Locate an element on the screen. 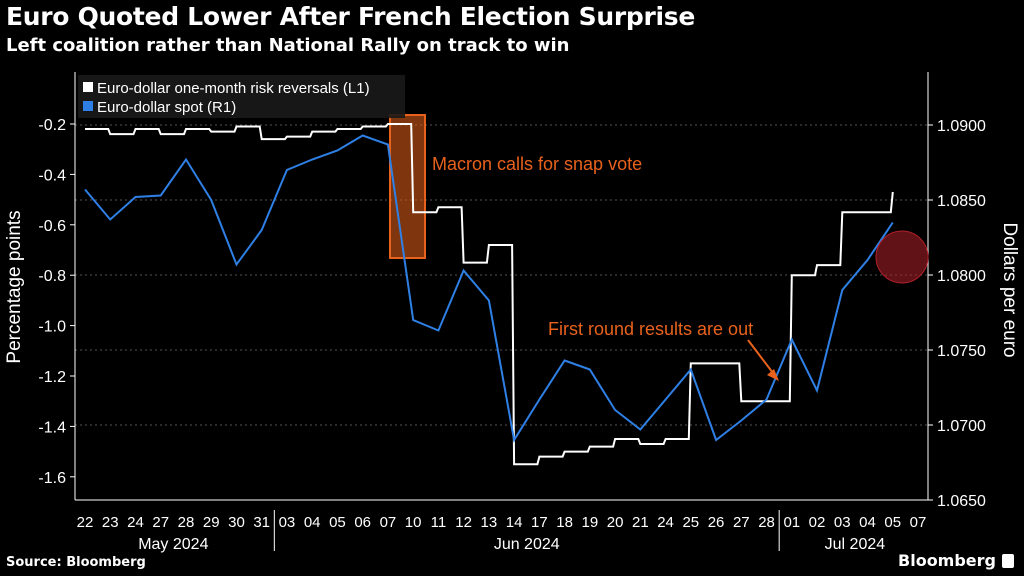 The height and width of the screenshot is (576, 1024). left-tick-label: -1.2 is located at coordinates (52, 377).